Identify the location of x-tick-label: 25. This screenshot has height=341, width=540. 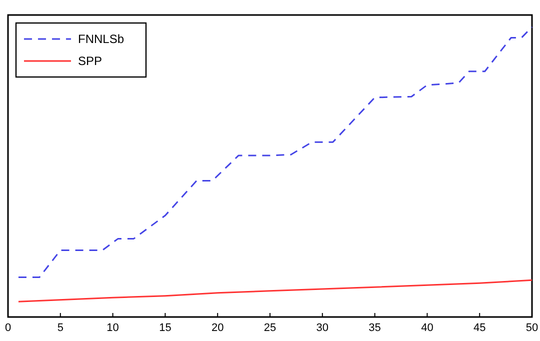
(270, 328).